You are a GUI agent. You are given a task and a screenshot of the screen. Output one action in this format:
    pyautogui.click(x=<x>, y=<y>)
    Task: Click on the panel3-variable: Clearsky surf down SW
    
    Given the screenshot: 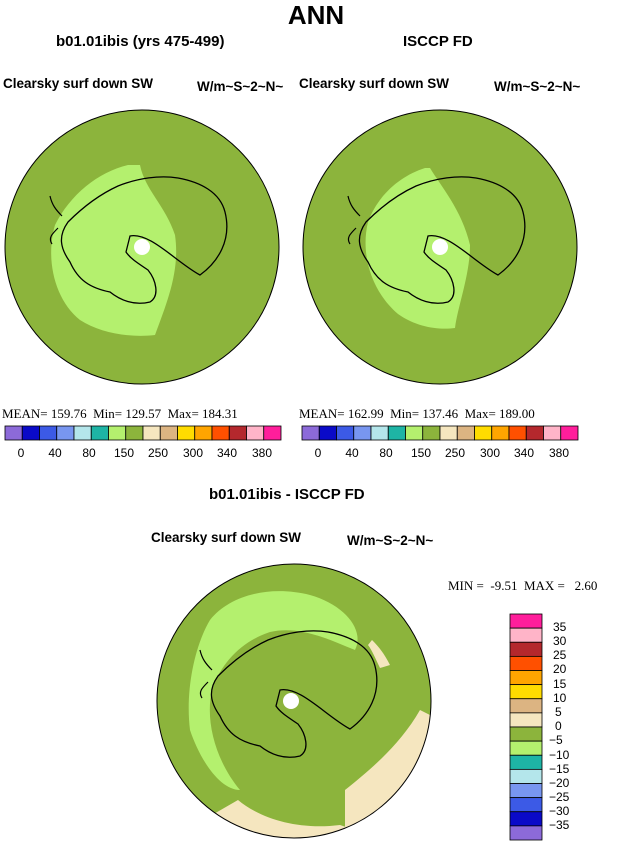 What is the action you would take?
    pyautogui.click(x=226, y=537)
    